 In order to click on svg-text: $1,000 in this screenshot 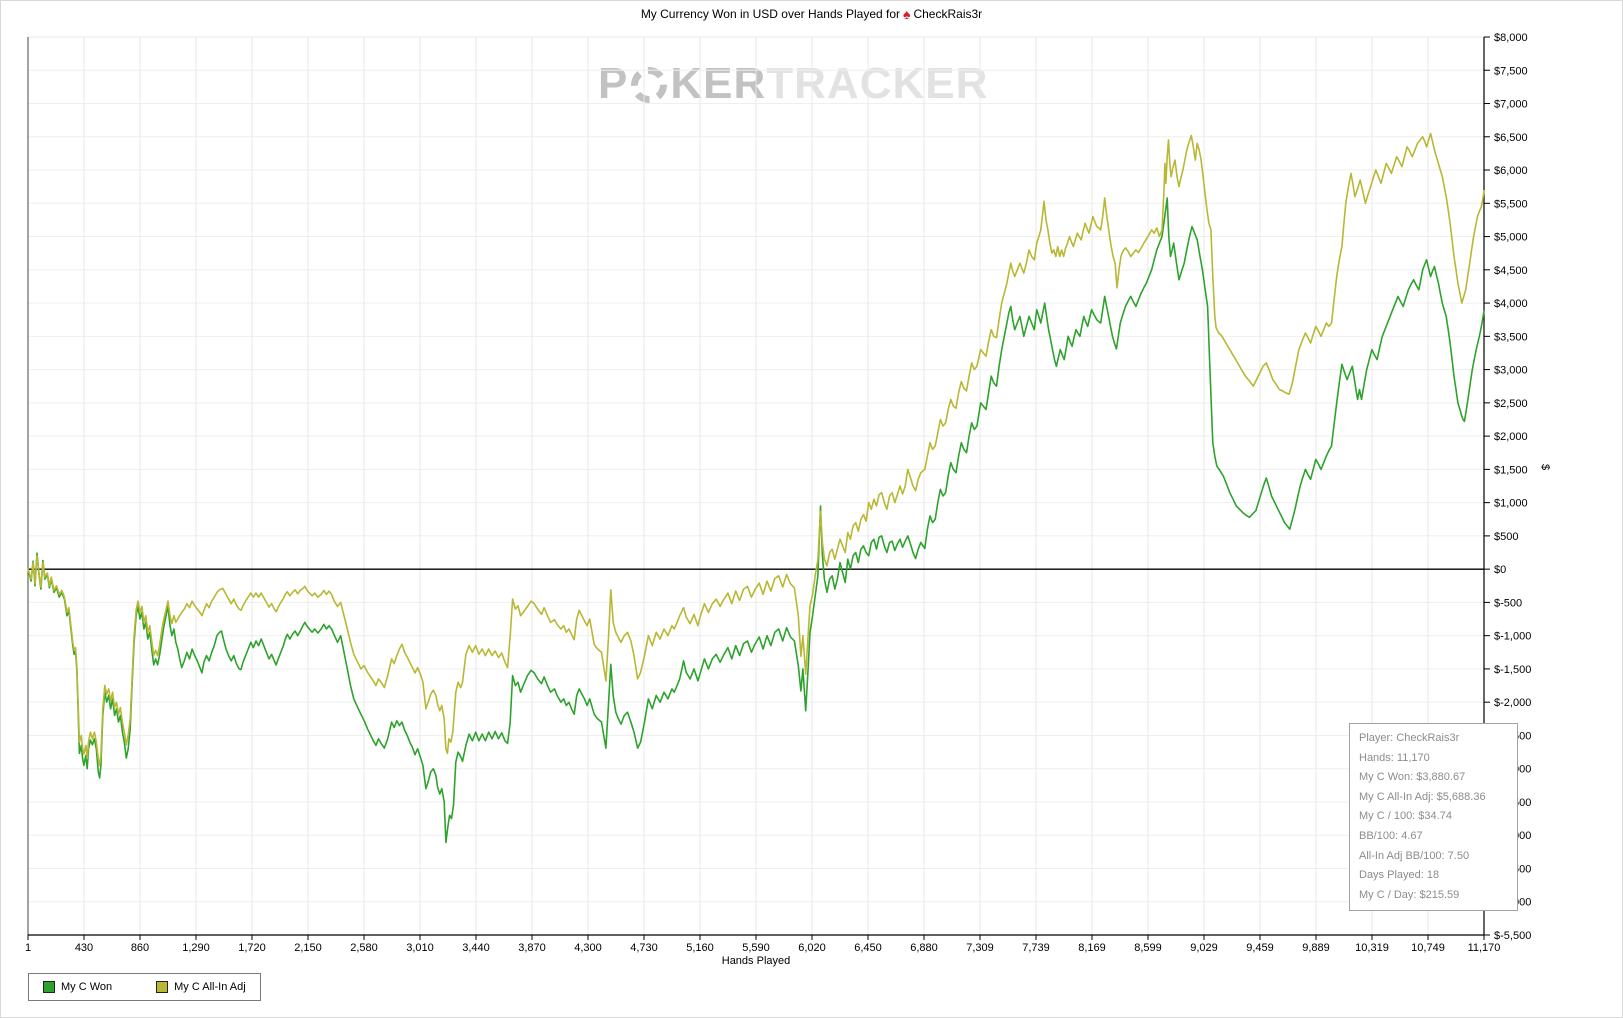, I will do `click(1511, 504)`.